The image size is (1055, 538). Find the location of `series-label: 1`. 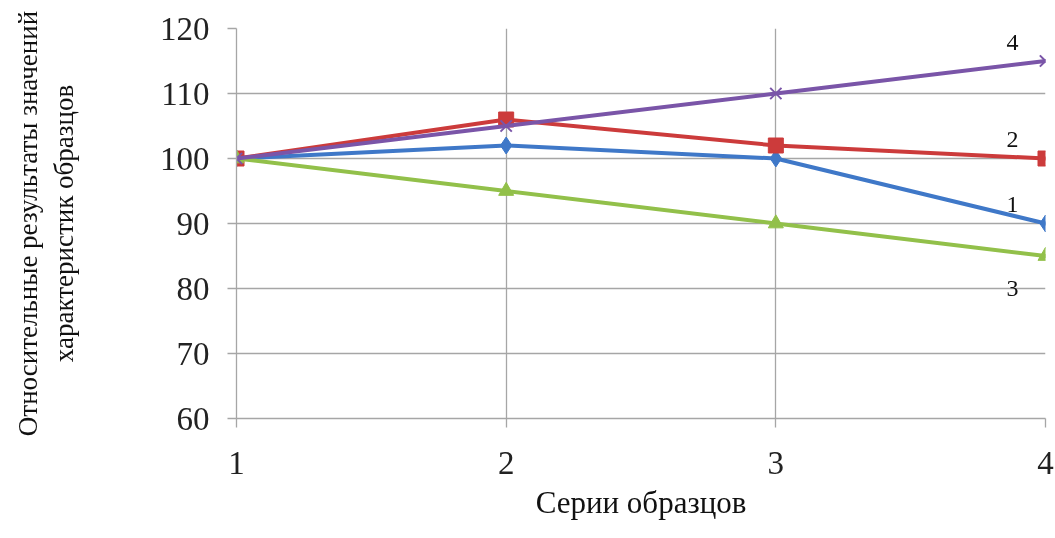

series-label: 1 is located at coordinates (1012, 204).